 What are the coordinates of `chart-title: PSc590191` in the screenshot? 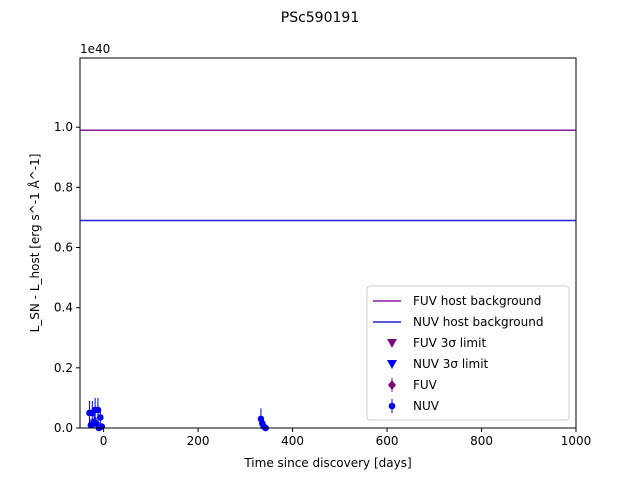 It's located at (320, 18).